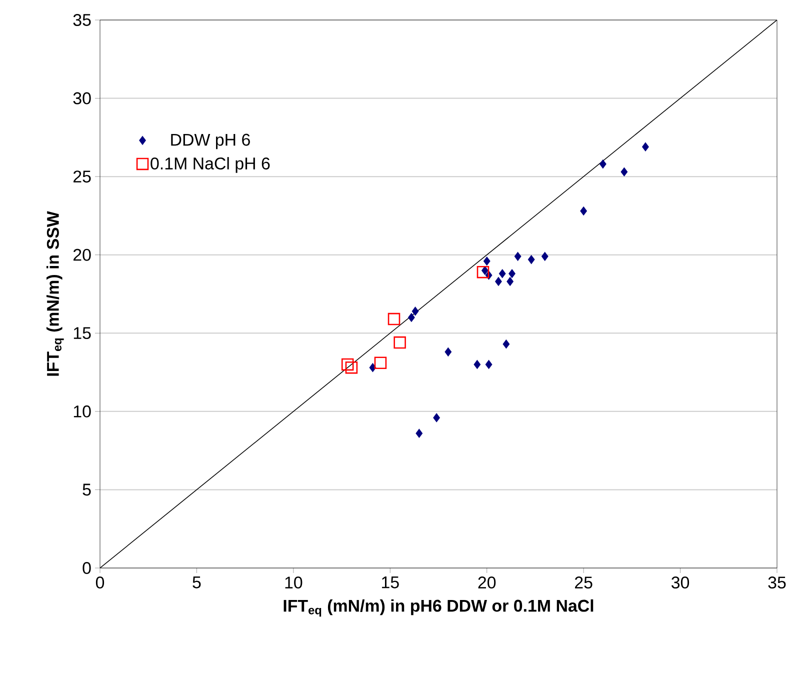 The height and width of the screenshot is (675, 793). I want to click on y-tick-label: 20, so click(82, 254).